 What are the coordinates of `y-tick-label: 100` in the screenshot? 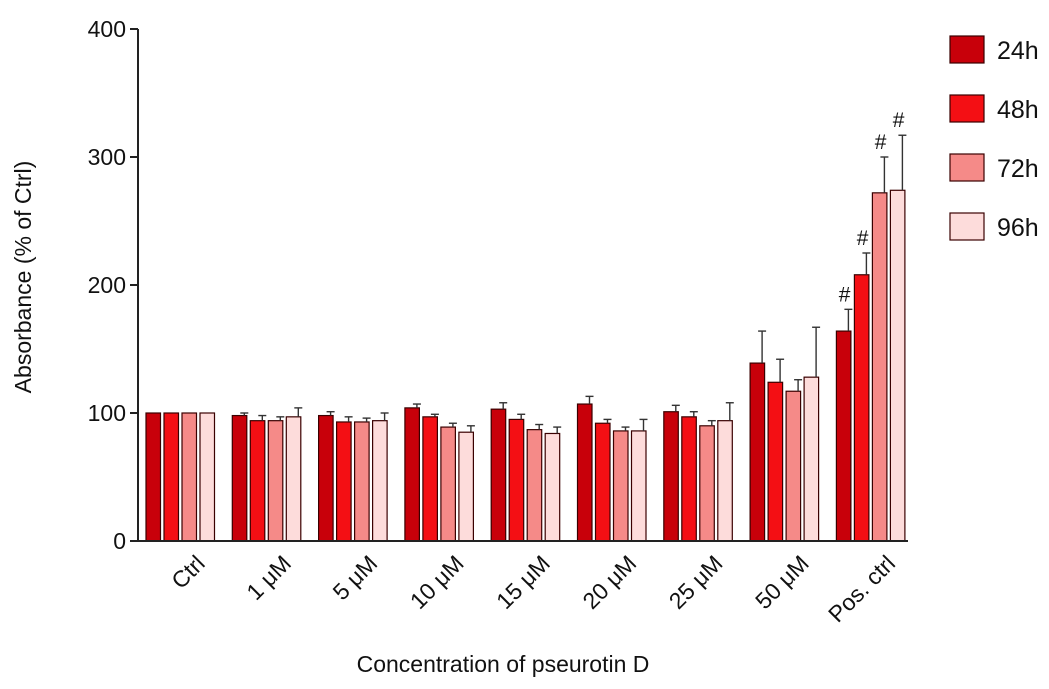 It's located at (107, 413).